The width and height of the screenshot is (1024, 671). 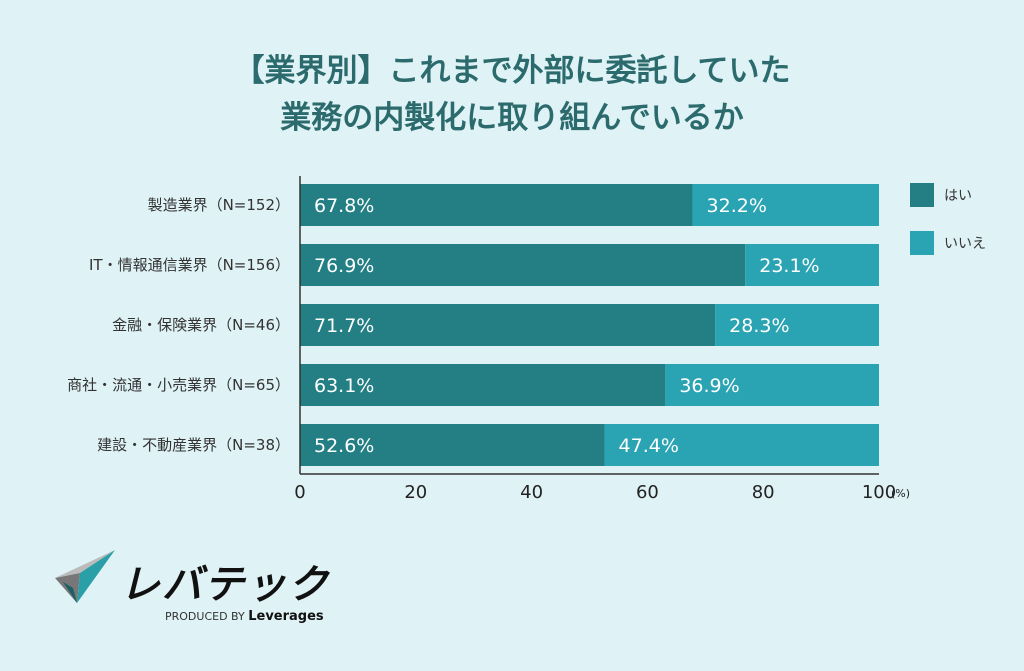 What do you see at coordinates (225, 585) in the screenshot?
I see `logo-wordmark: レバテック` at bounding box center [225, 585].